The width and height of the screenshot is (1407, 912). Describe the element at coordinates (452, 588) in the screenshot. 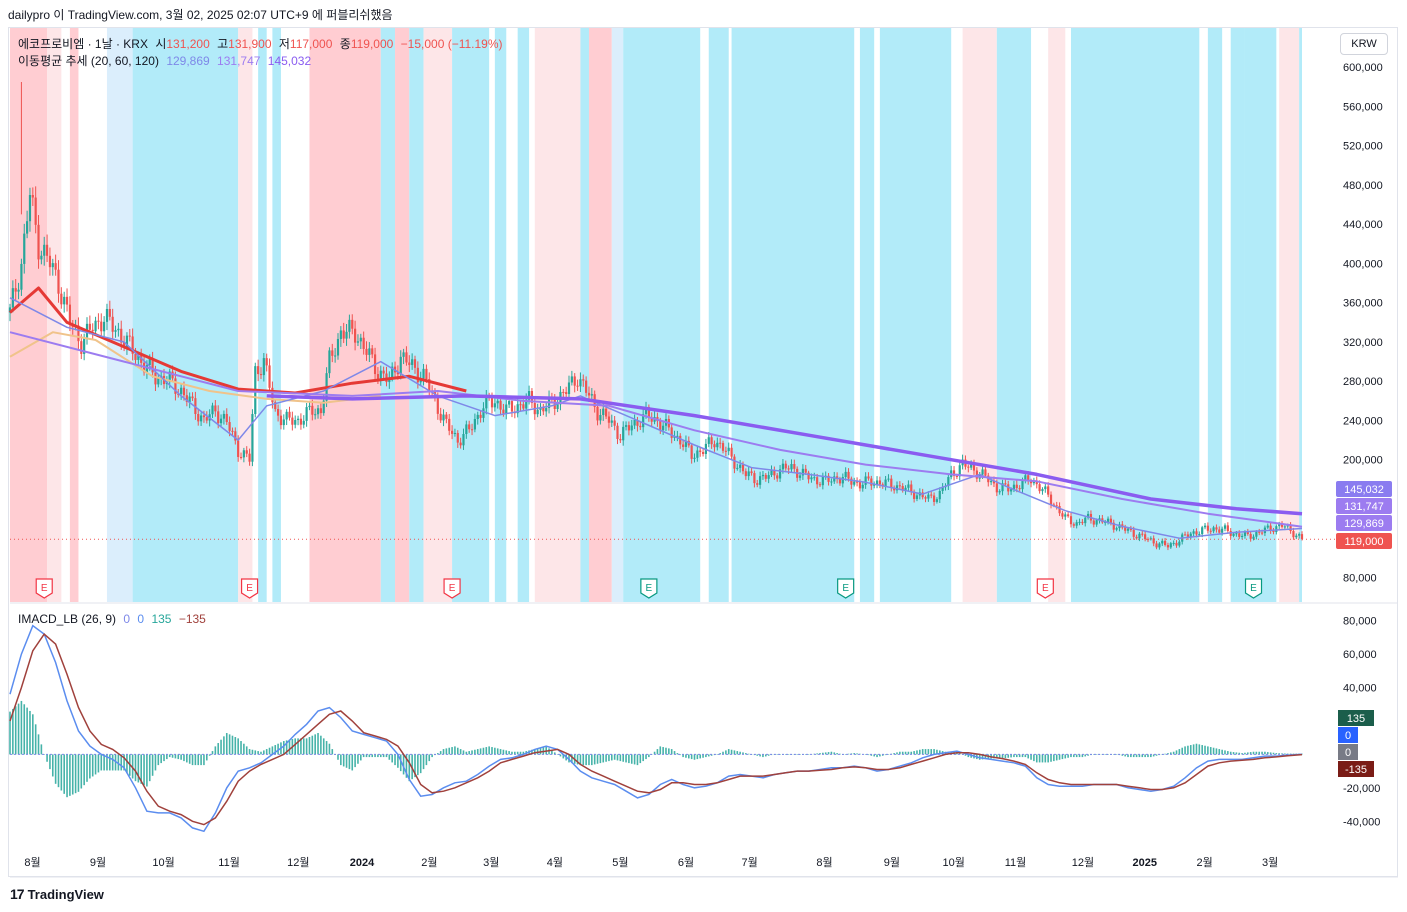

I see `earnings-marker-label: E` at that location.